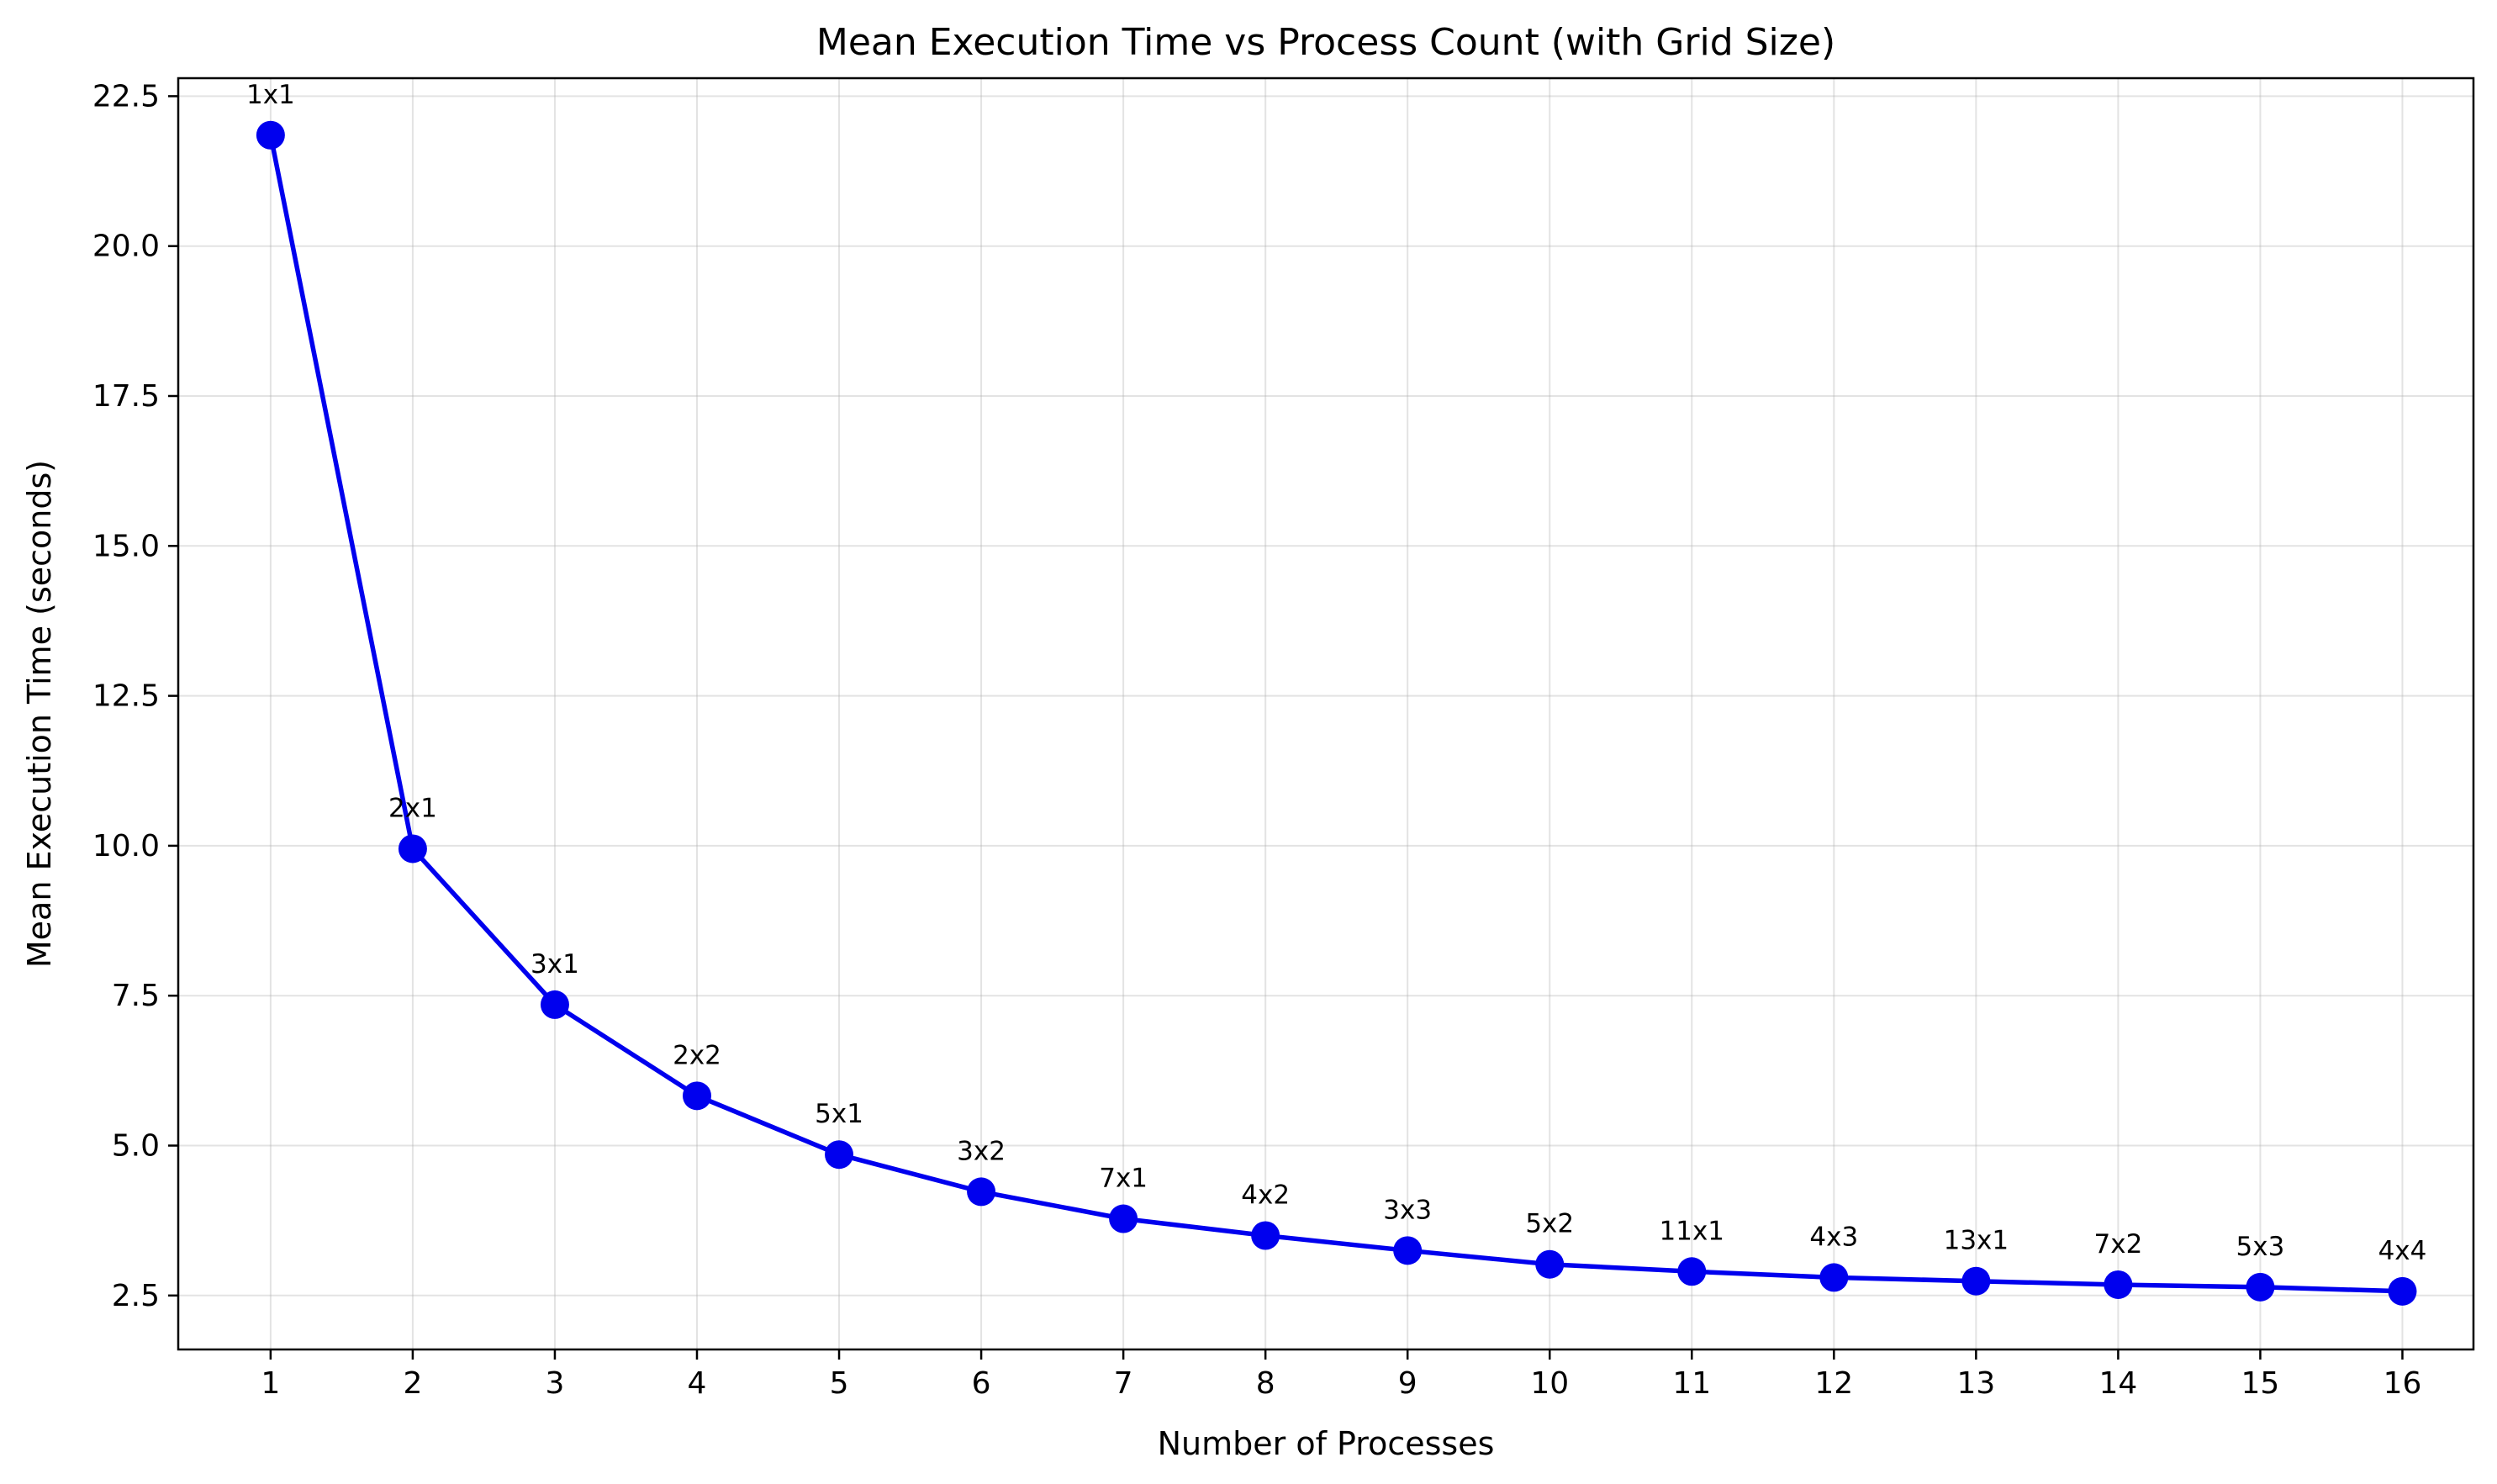 The width and height of the screenshot is (2497, 1484). What do you see at coordinates (1692, 1231) in the screenshot?
I see `data-point-label: 11x1` at bounding box center [1692, 1231].